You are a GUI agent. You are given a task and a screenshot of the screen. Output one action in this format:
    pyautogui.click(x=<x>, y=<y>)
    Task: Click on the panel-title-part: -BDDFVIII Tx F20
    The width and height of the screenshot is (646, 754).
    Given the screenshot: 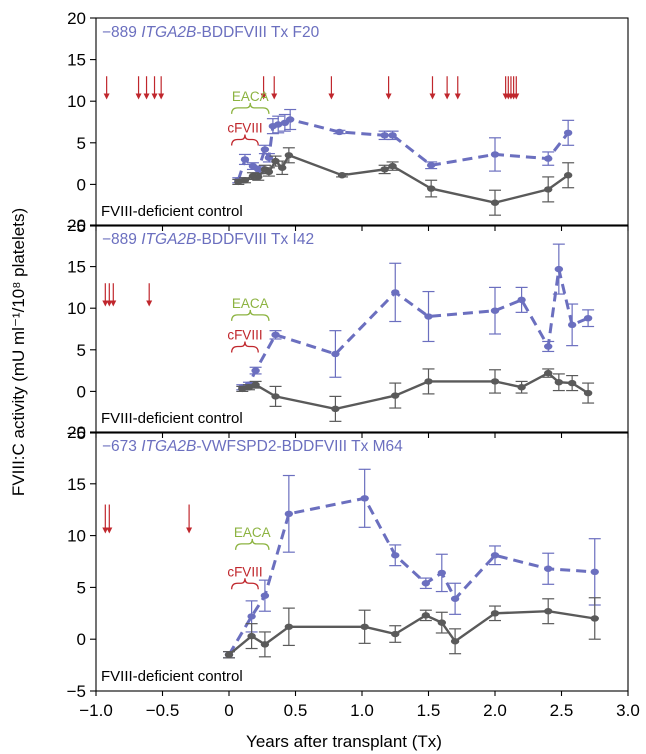 What is the action you would take?
    pyautogui.click(x=257, y=32)
    